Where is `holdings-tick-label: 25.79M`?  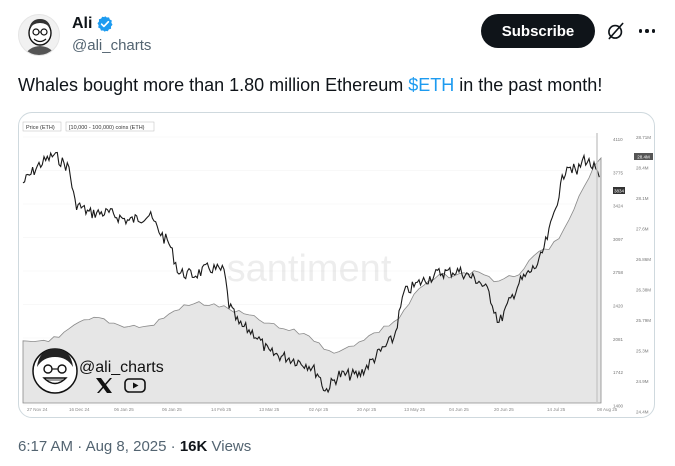
holdings-tick-label: 25.79M is located at coordinates (643, 320).